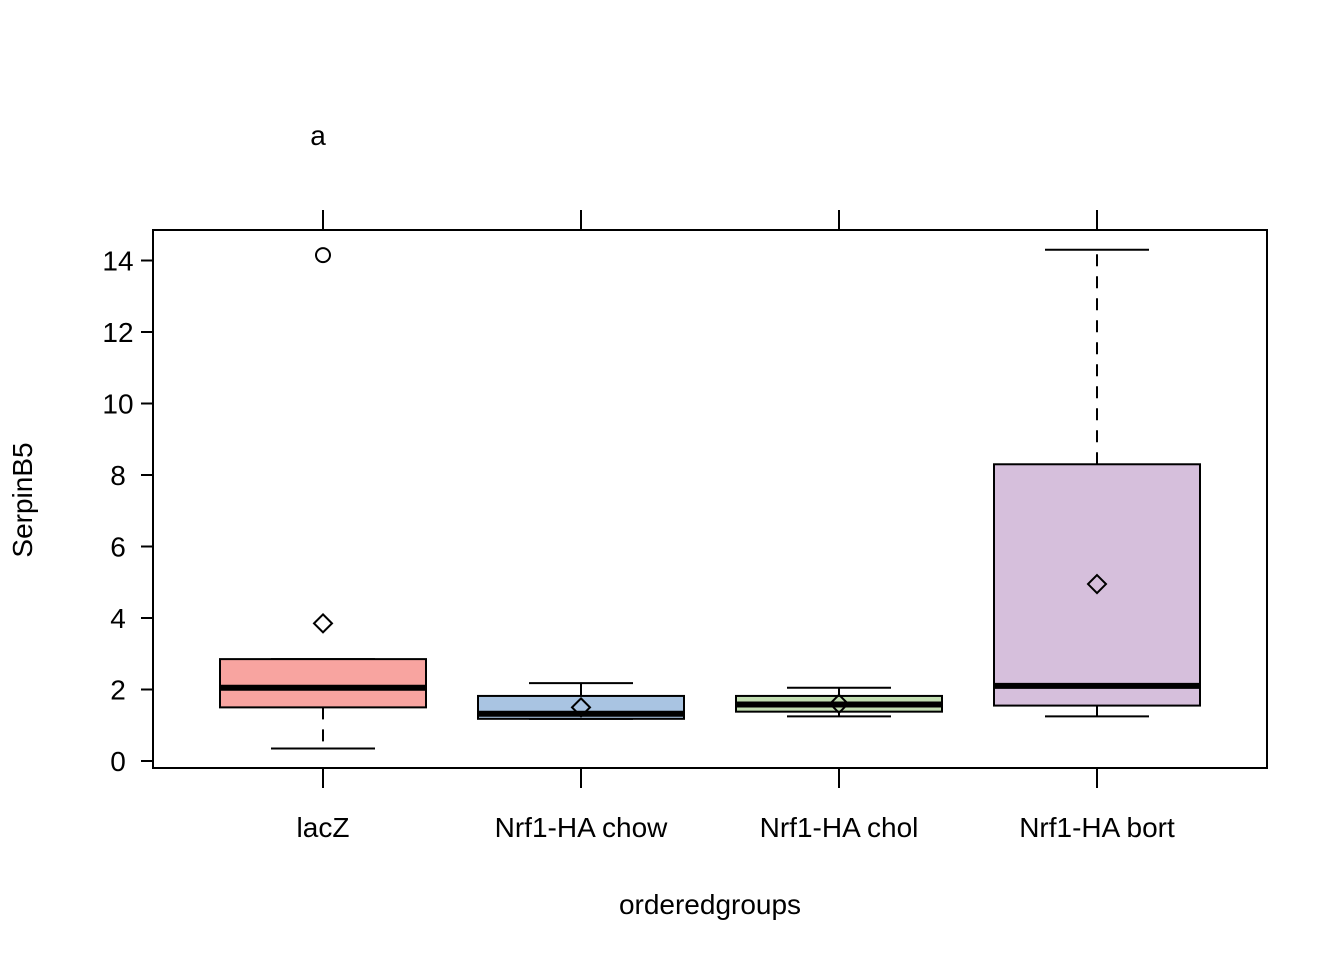 The height and width of the screenshot is (960, 1344). Describe the element at coordinates (710, 778) in the screenshot. I see `bottom-tick-marks` at that location.